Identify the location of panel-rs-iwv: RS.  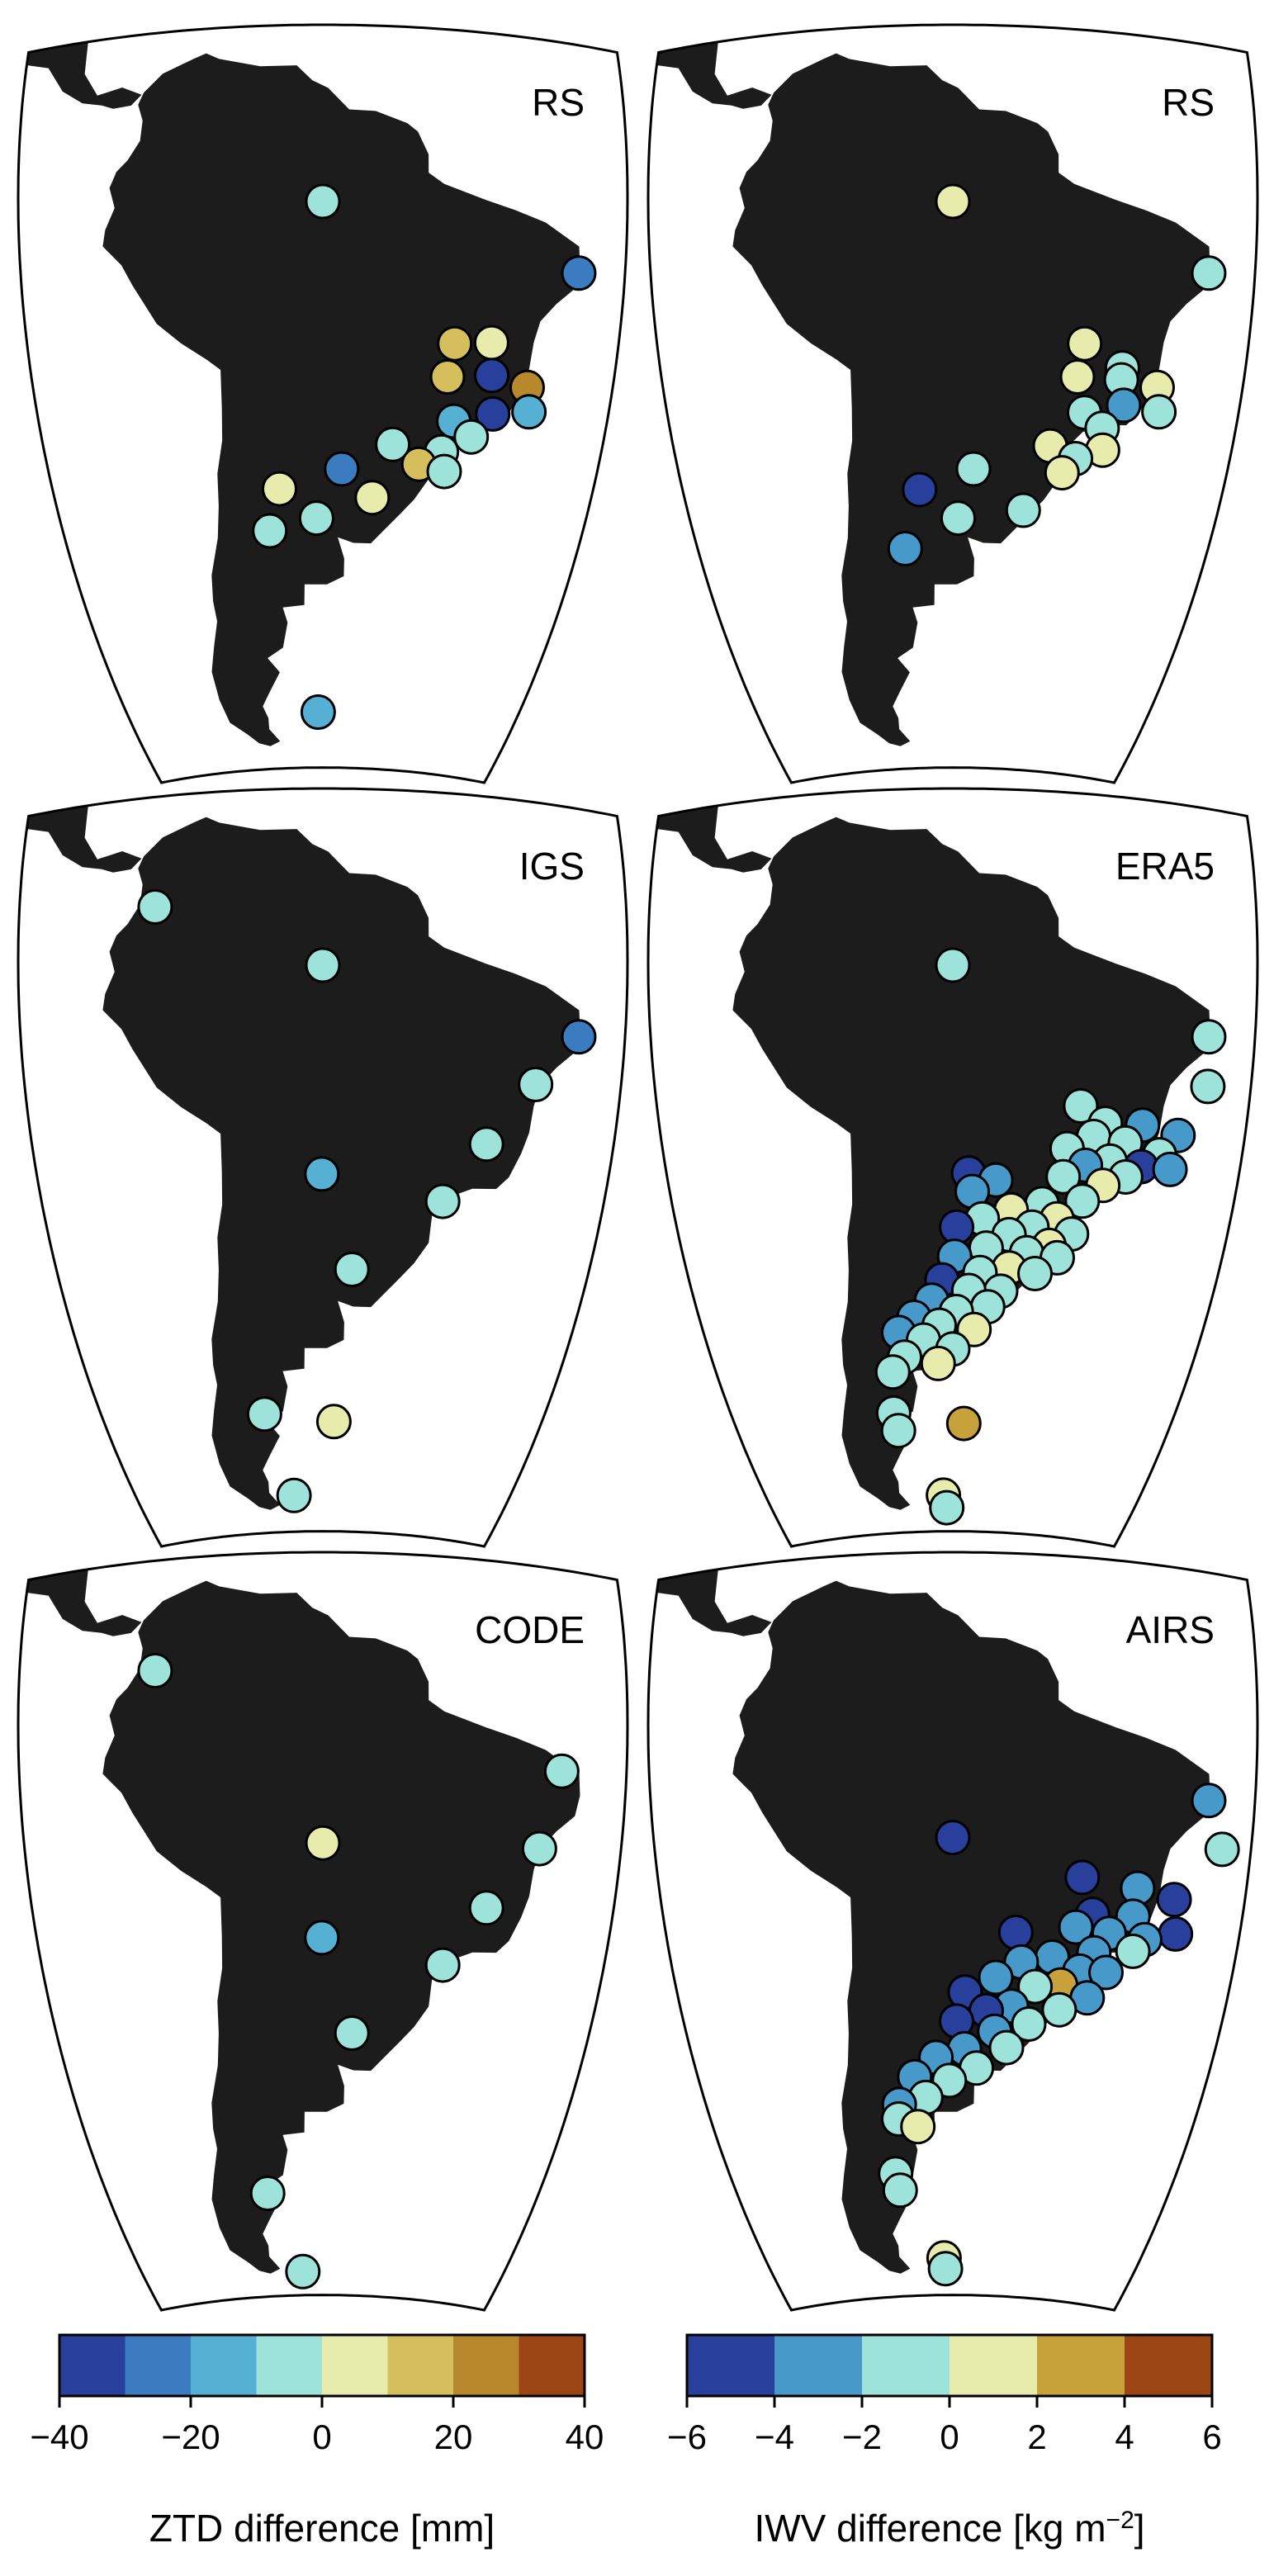
(953, 403).